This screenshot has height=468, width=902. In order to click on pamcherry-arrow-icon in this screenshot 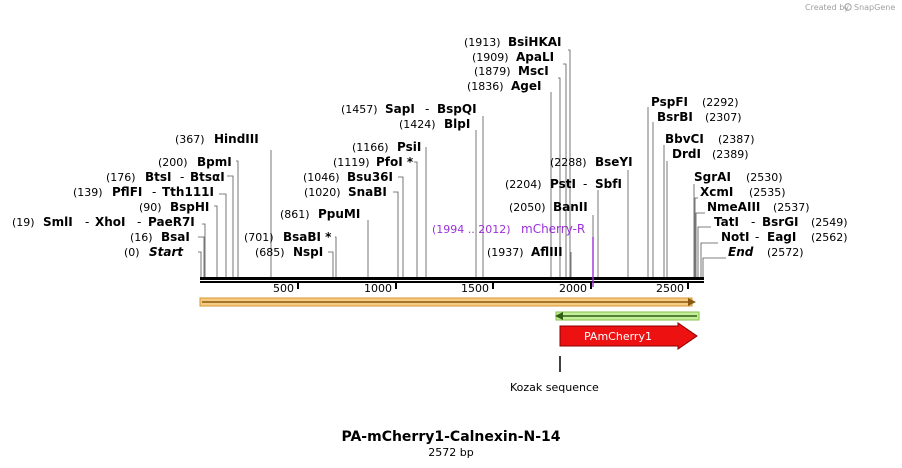, I will do `click(628, 336)`.